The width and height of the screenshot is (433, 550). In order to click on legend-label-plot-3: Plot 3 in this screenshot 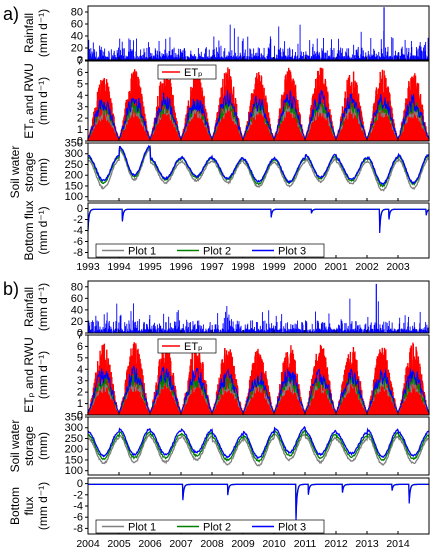, I will do `click(292, 252)`.